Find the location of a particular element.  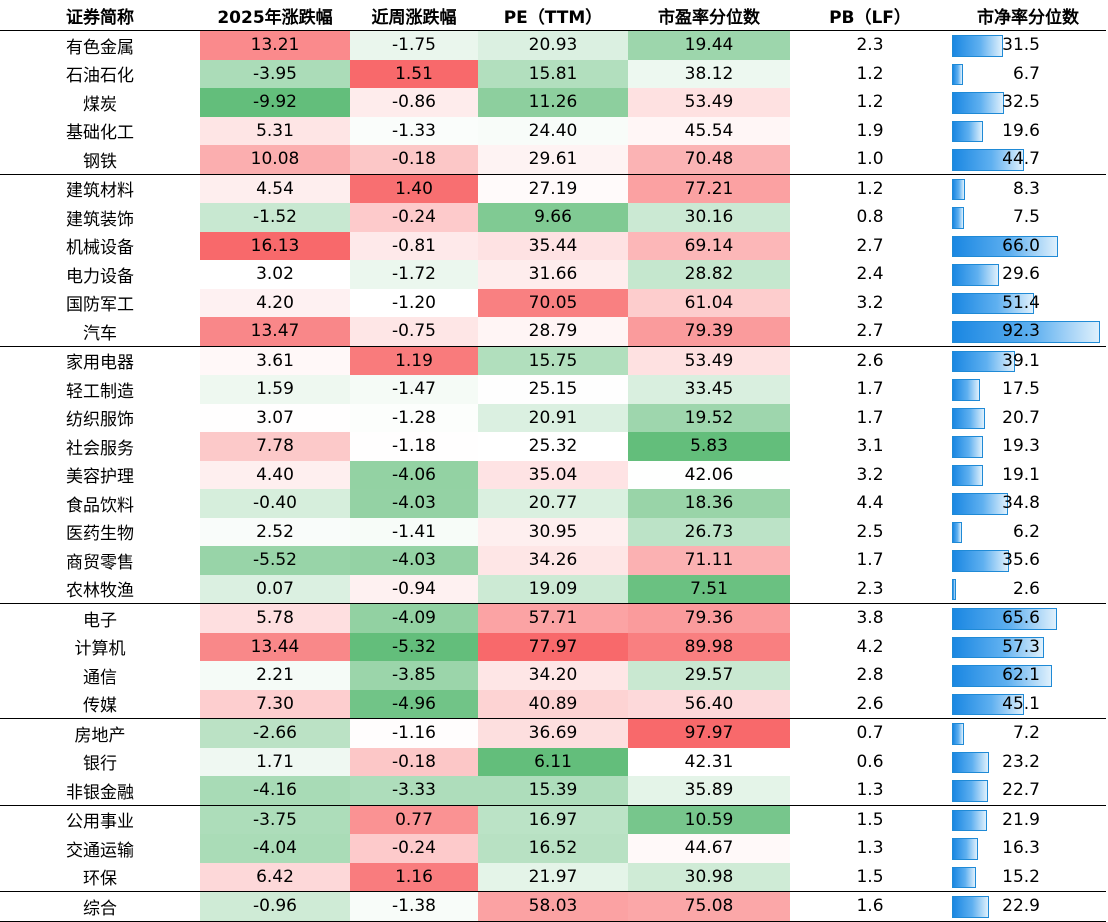

pb-cell: 1.6 is located at coordinates (870, 906).